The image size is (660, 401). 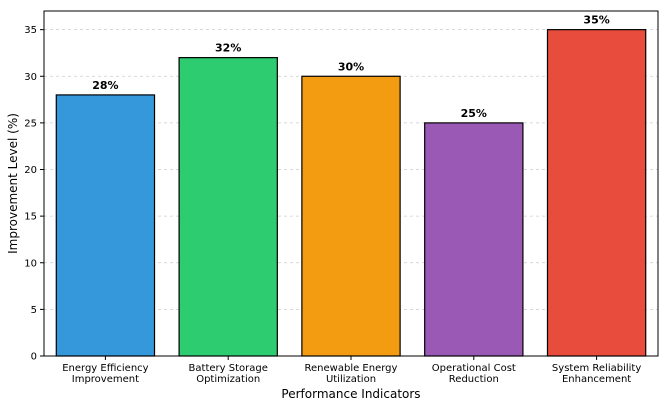 I want to click on x-tick-label-4: Operational Cost Reduction, so click(x=474, y=374).